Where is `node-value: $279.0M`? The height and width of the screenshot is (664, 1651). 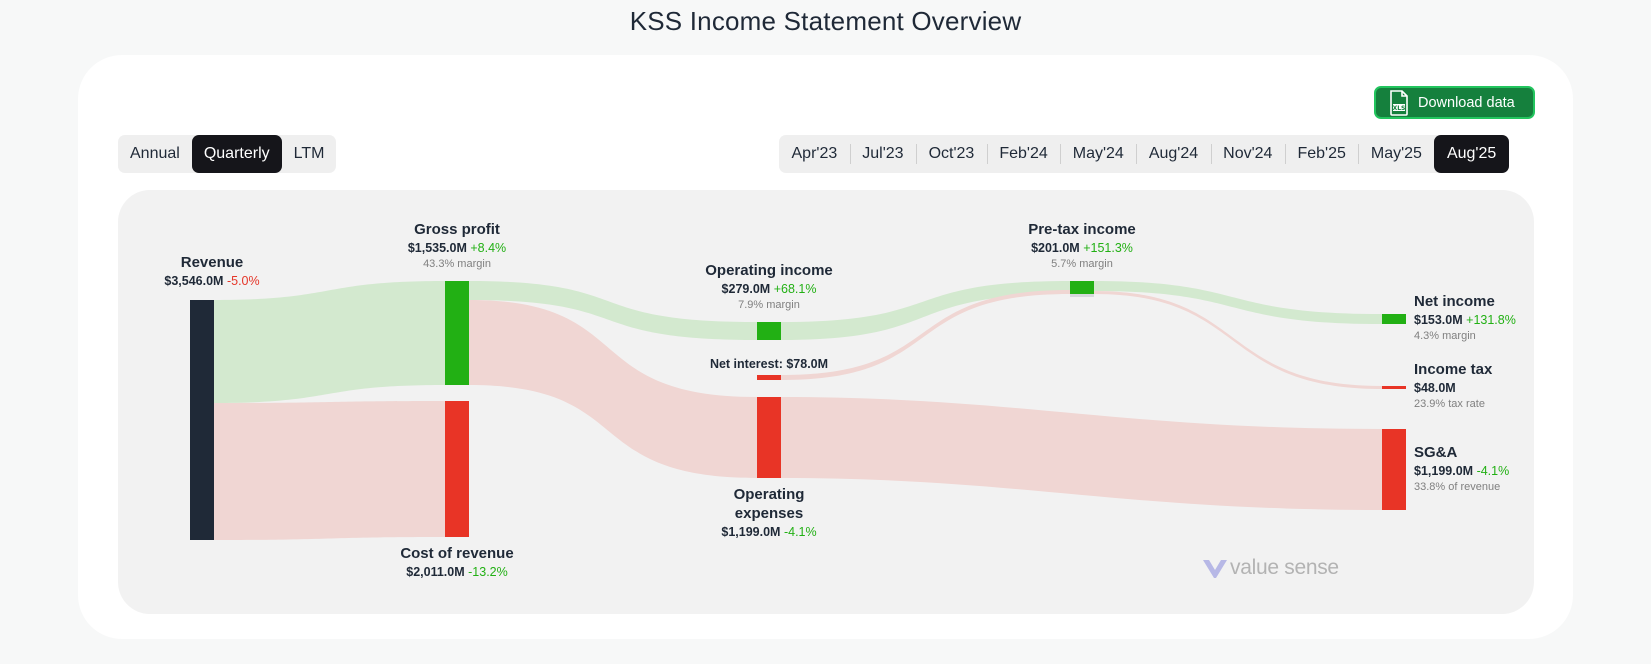
node-value: $279.0M is located at coordinates (746, 289).